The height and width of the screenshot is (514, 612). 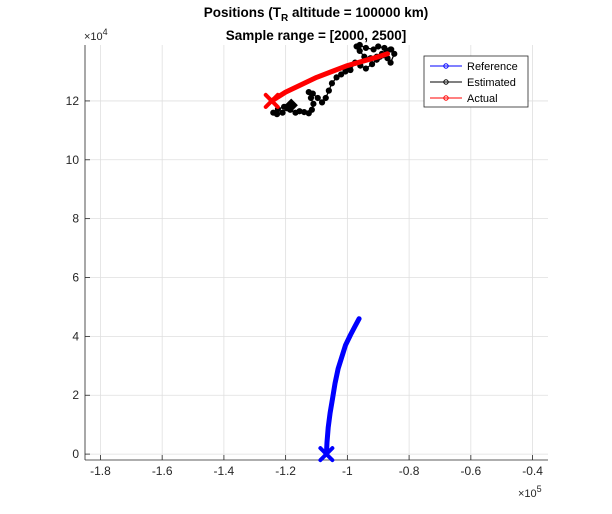 I want to click on y-tick-label: 2, so click(x=75, y=395).